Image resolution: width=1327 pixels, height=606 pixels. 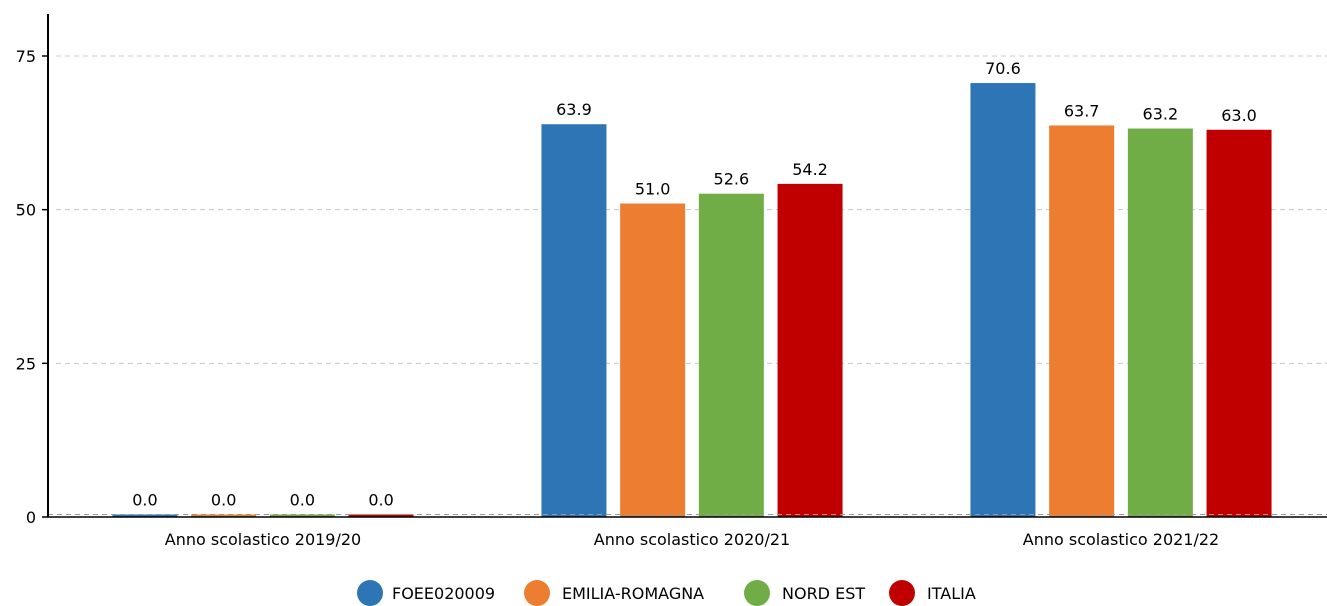 I want to click on data-label: 70.6, so click(x=1003, y=68).